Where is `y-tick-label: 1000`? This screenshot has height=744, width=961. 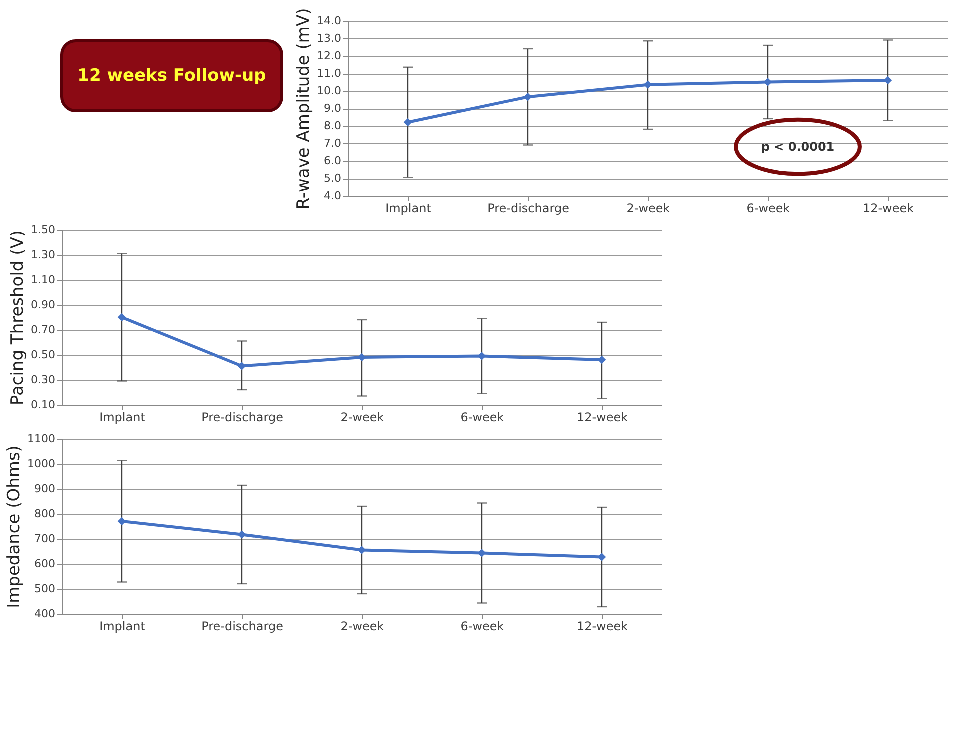
y-tick-label: 1000 is located at coordinates (42, 464).